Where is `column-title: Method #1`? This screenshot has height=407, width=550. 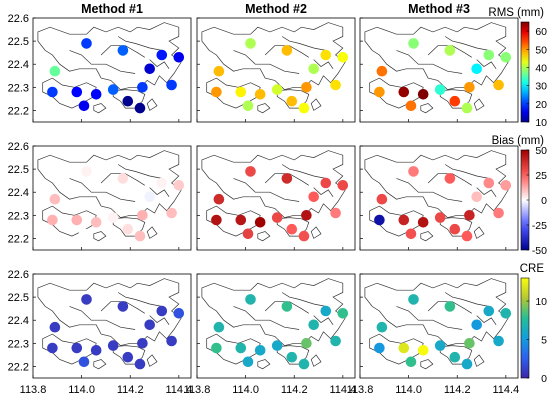
column-title: Method #1 is located at coordinates (112, 9).